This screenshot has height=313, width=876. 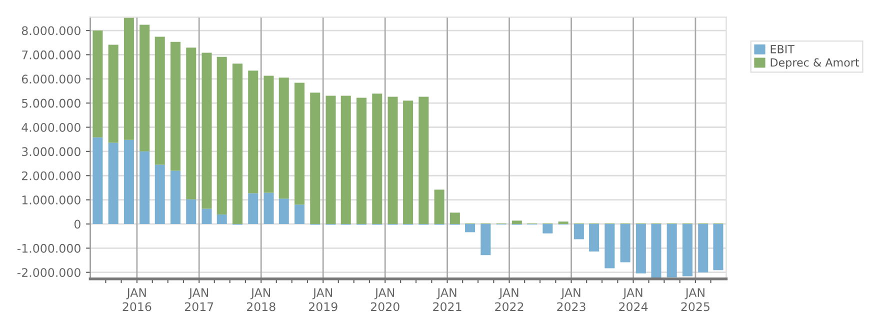 What do you see at coordinates (77, 224) in the screenshot?
I see `y-tick-label: 0` at bounding box center [77, 224].